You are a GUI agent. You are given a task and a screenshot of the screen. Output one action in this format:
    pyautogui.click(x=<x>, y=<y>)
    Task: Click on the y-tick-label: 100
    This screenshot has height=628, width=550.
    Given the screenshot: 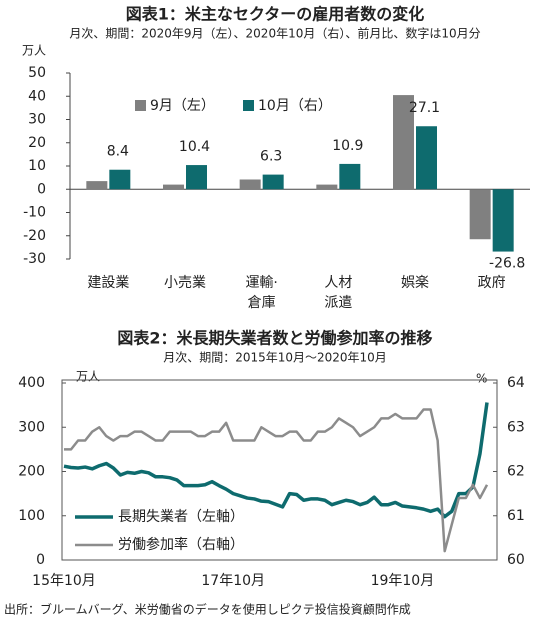 What is the action you would take?
    pyautogui.click(x=31, y=516)
    